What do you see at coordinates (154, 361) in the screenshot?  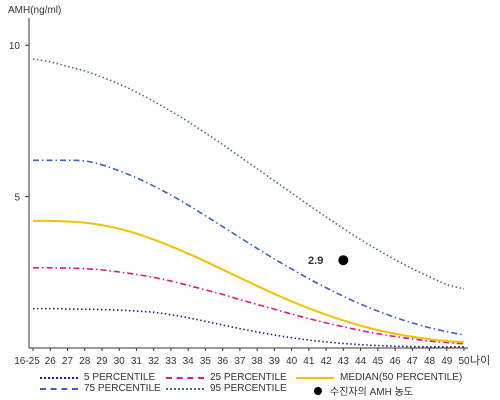 I see `x-tick-label: 32` at bounding box center [154, 361].